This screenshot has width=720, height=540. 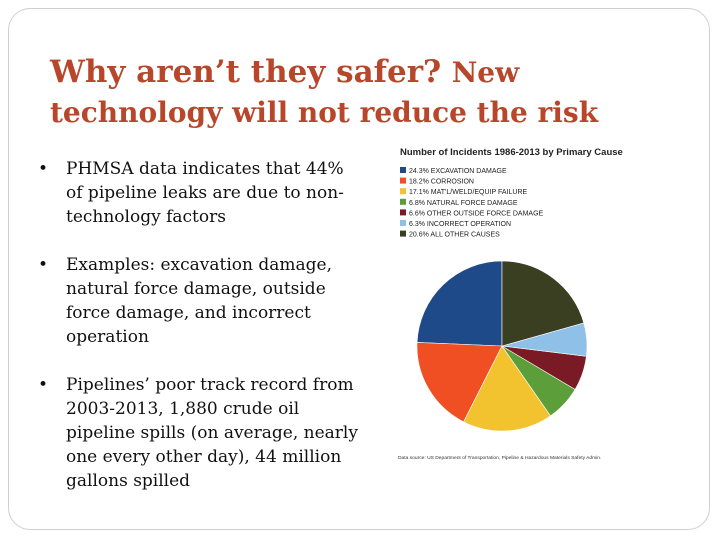 I want to click on legend-label: 18.2% CORROSION, so click(x=441, y=182).